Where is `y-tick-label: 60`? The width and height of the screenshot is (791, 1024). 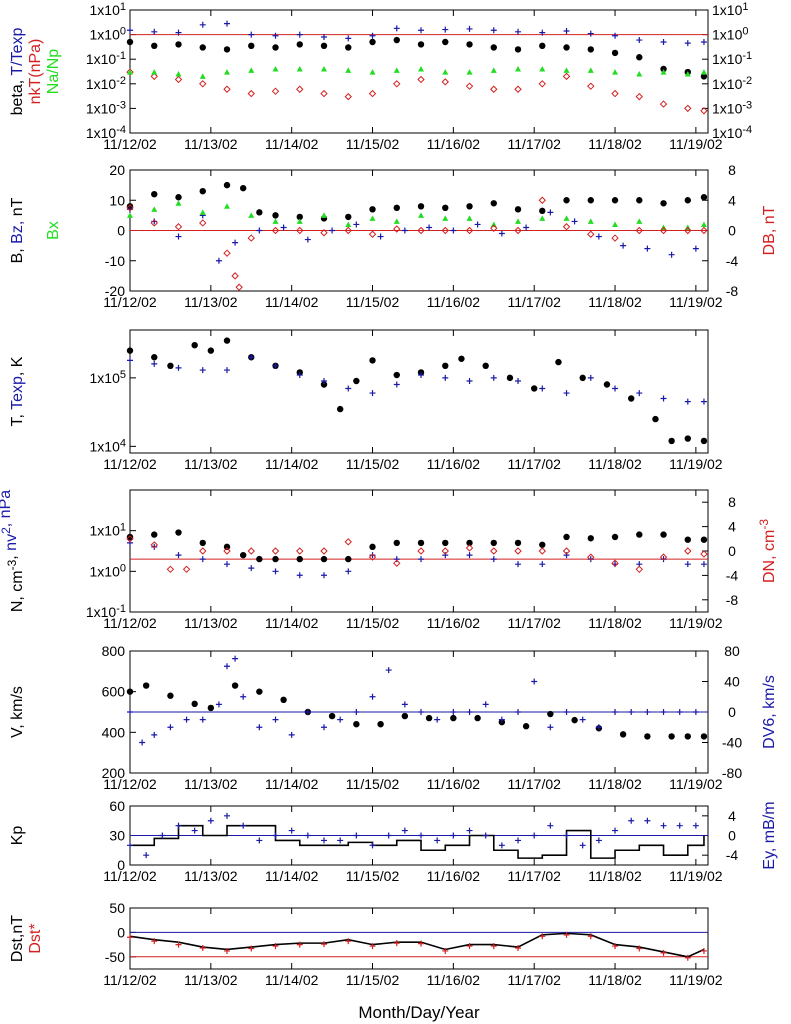 y-tick-label: 60 is located at coordinates (117, 806).